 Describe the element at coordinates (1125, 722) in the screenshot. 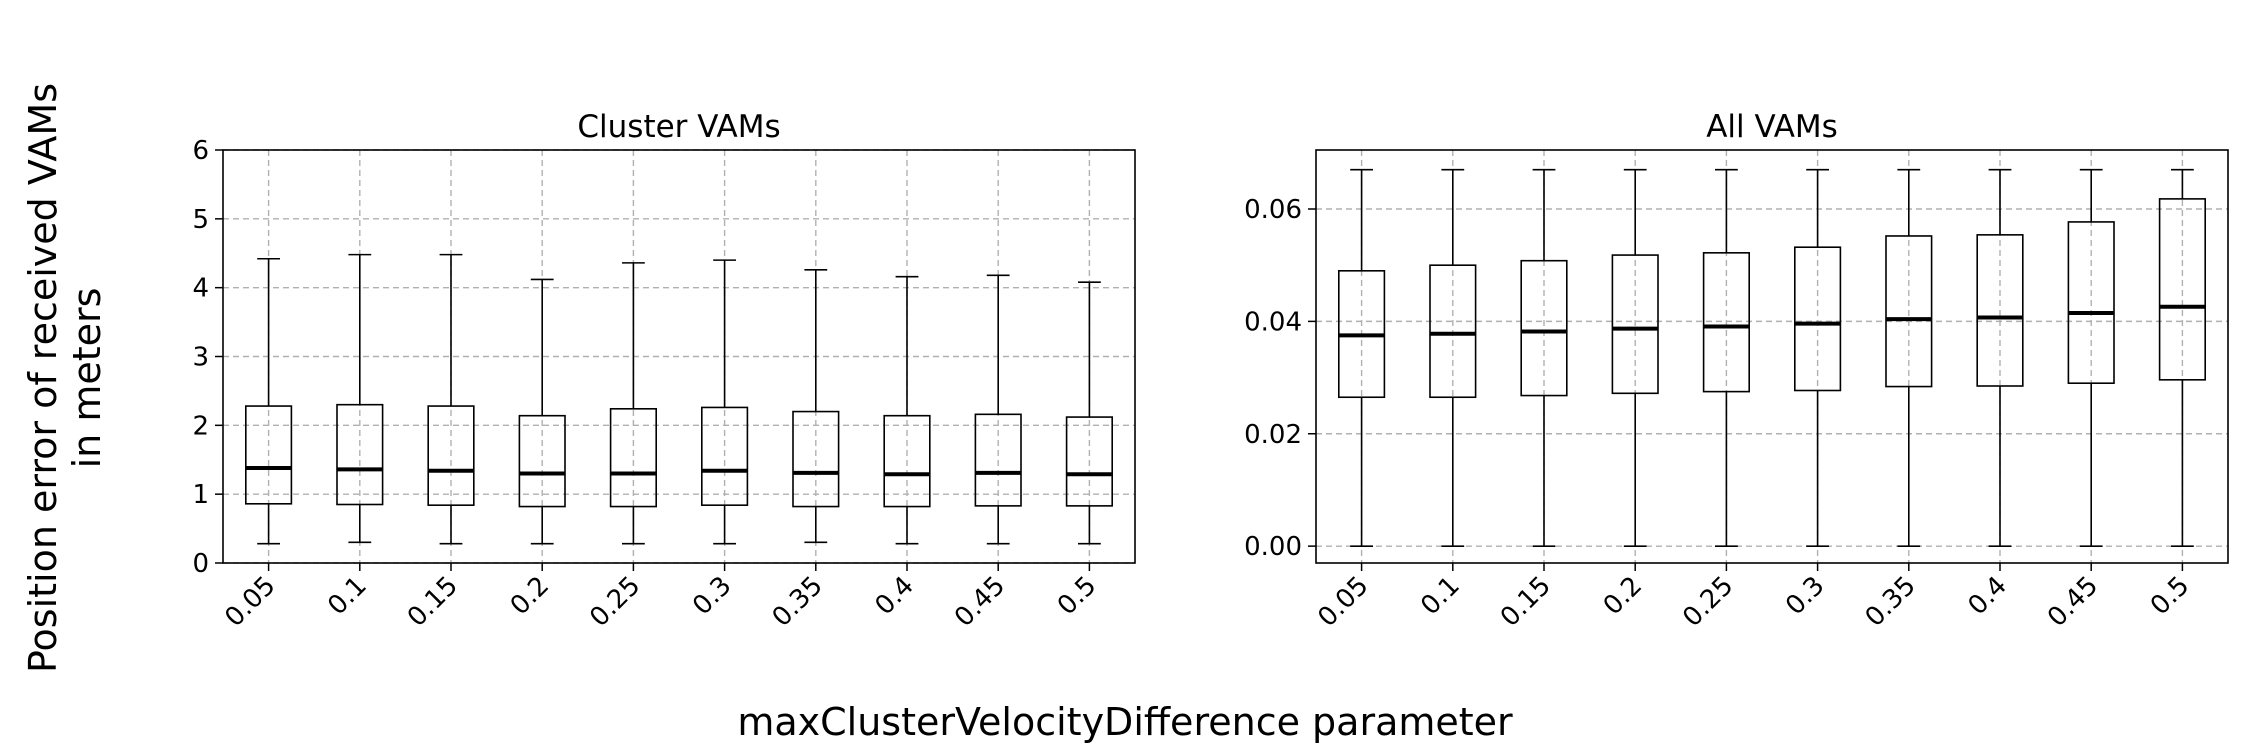

I see `figure-xlabel: maxClusterVelocityDifference parameter` at that location.